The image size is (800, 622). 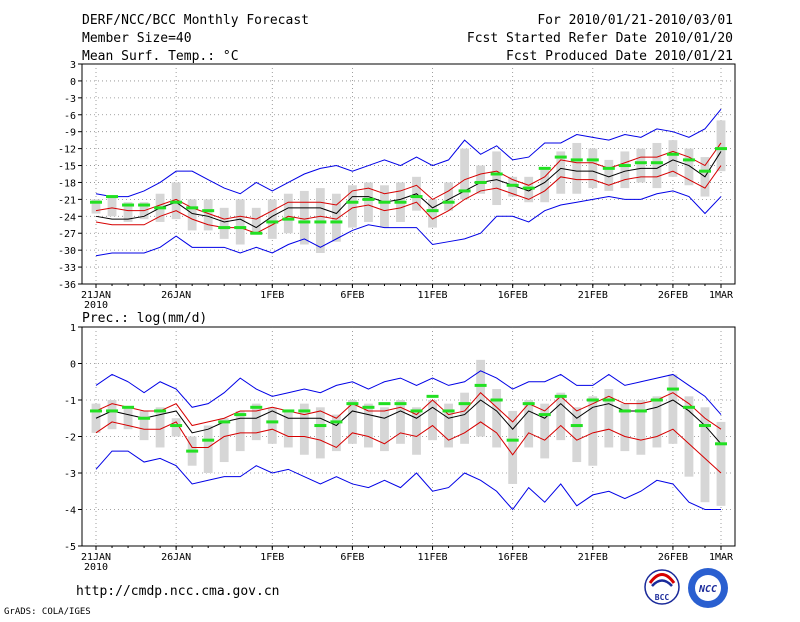 What do you see at coordinates (662, 597) in the screenshot?
I see `bcc-logo-text: BCC` at bounding box center [662, 597].